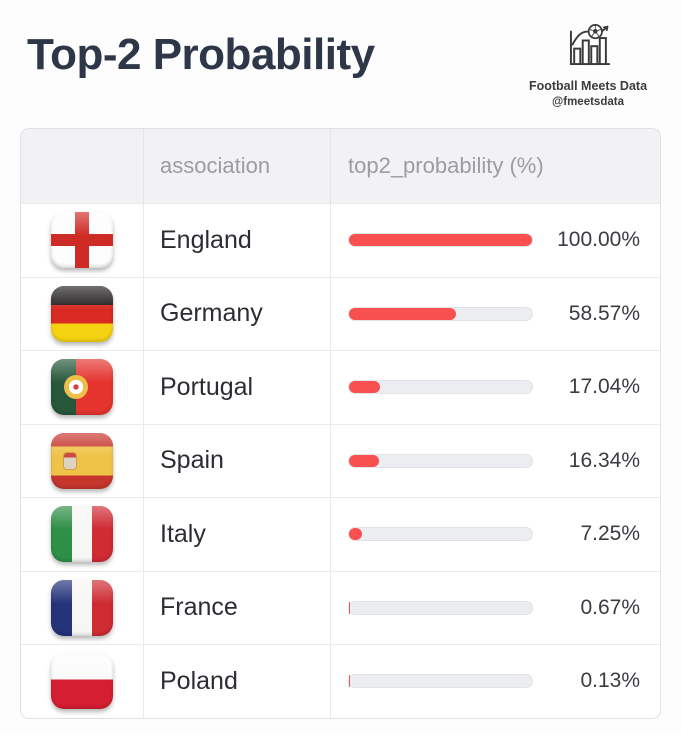 Image resolution: width=681 pixels, height=735 pixels. I want to click on brand-name: Football Meets Data, so click(588, 86).